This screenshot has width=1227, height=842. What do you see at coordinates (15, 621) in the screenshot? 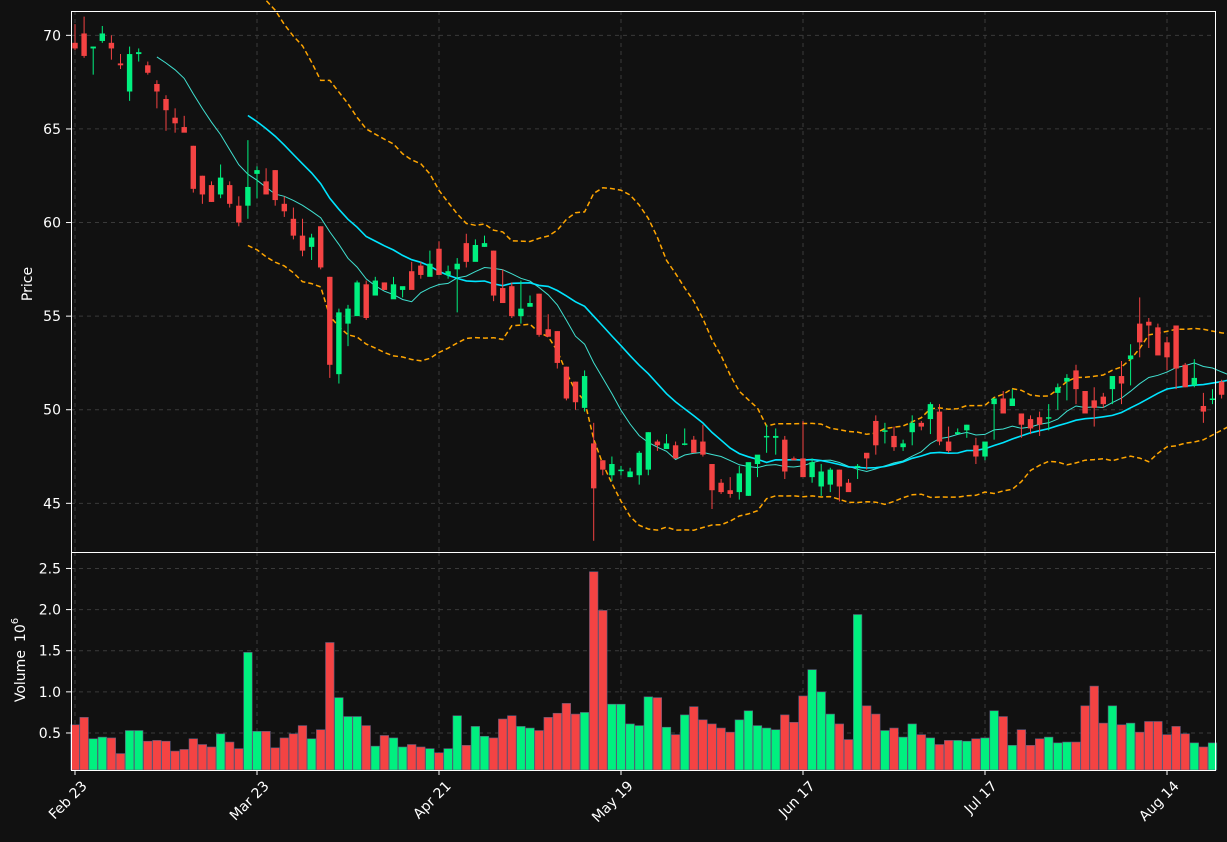
I see `volume-axis-exponent-power: 6` at bounding box center [15, 621].